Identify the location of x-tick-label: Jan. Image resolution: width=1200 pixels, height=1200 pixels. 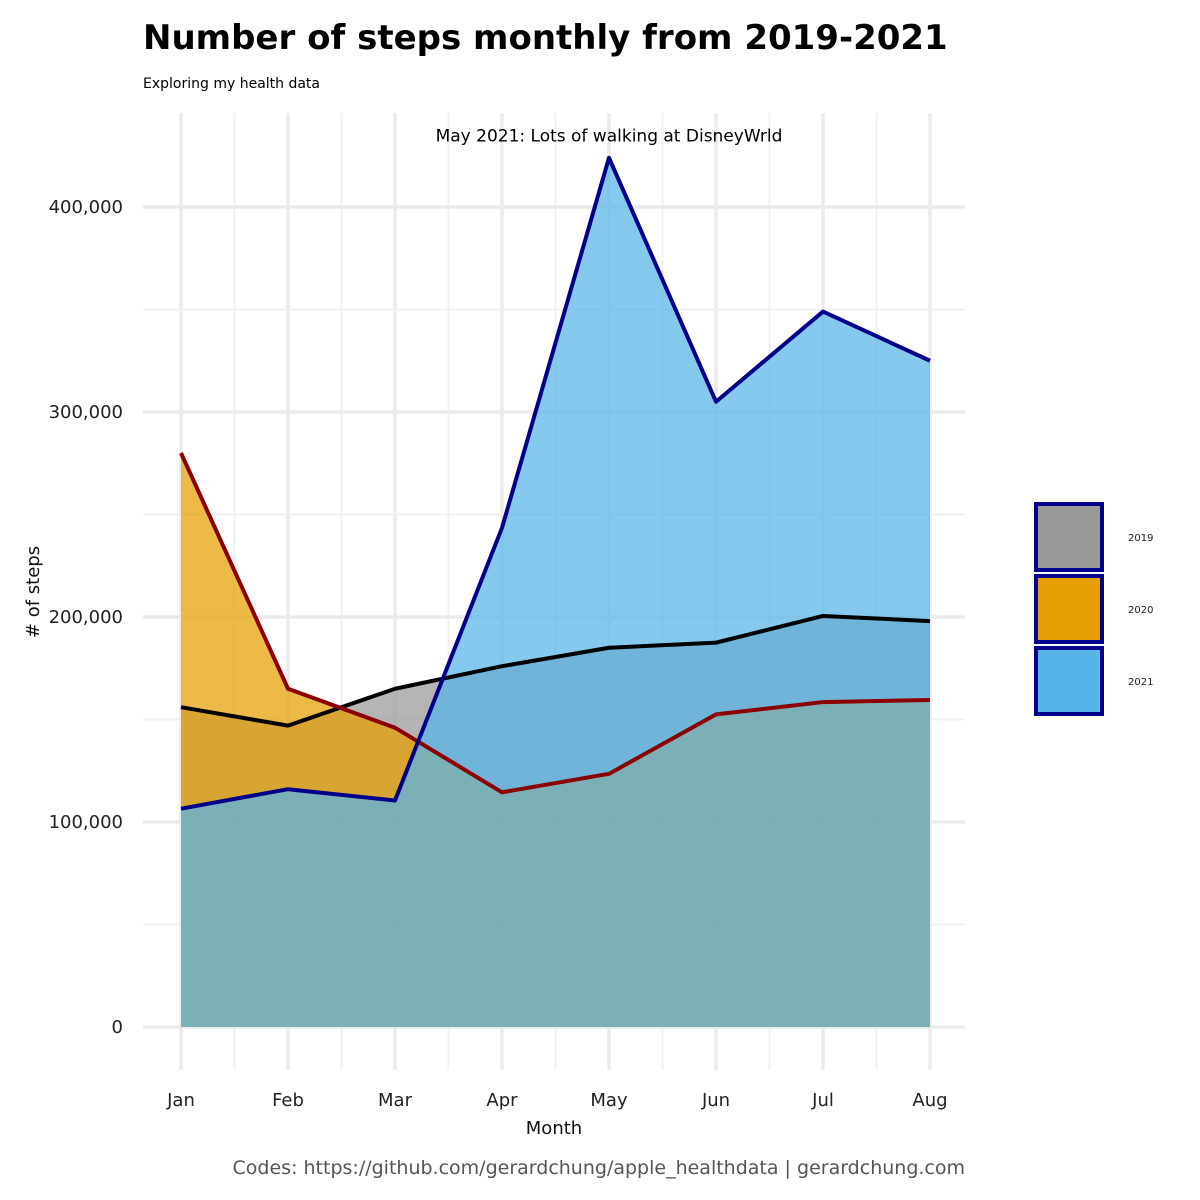
(180, 1100).